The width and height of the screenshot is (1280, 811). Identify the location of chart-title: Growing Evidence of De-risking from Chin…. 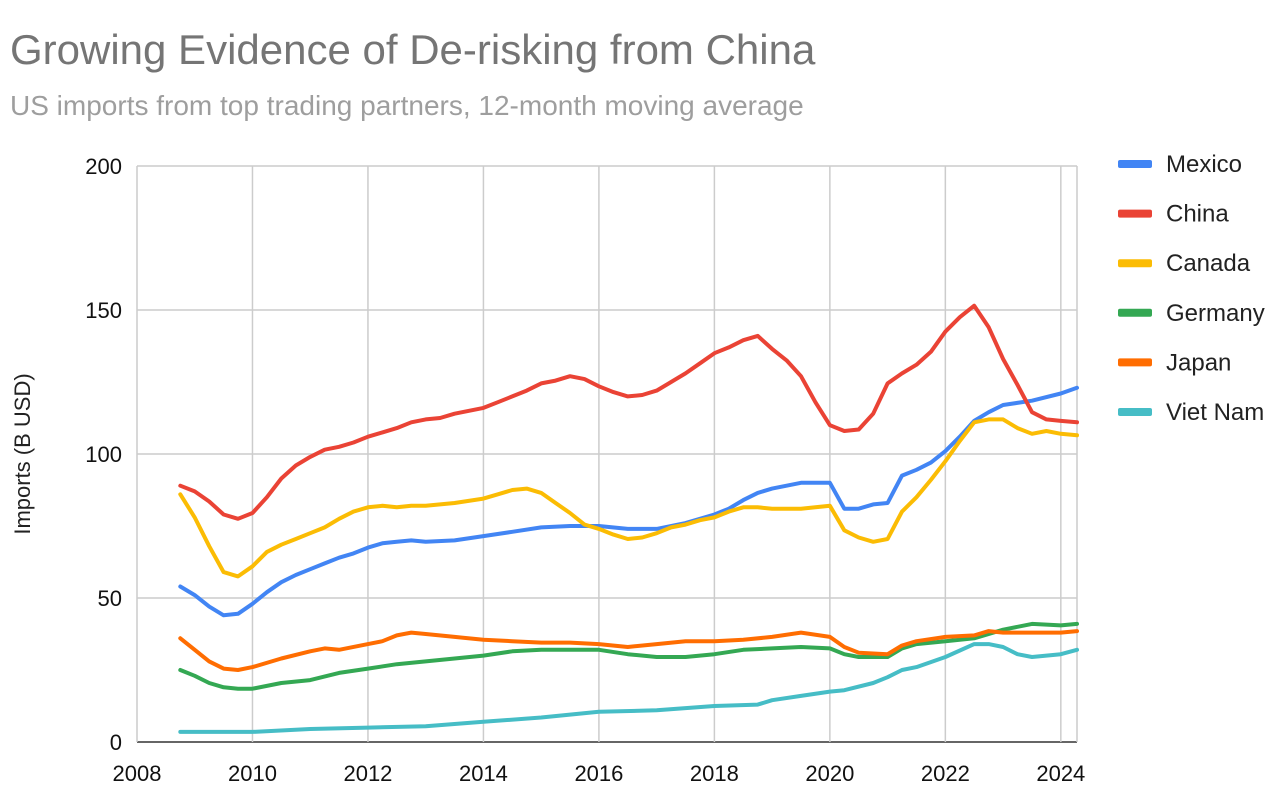
(413, 49).